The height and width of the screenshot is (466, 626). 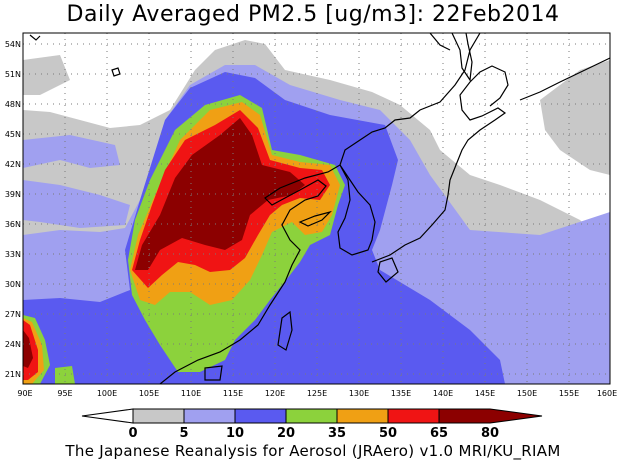 I want to click on lat-label-27n: 27N, so click(x=13, y=314).